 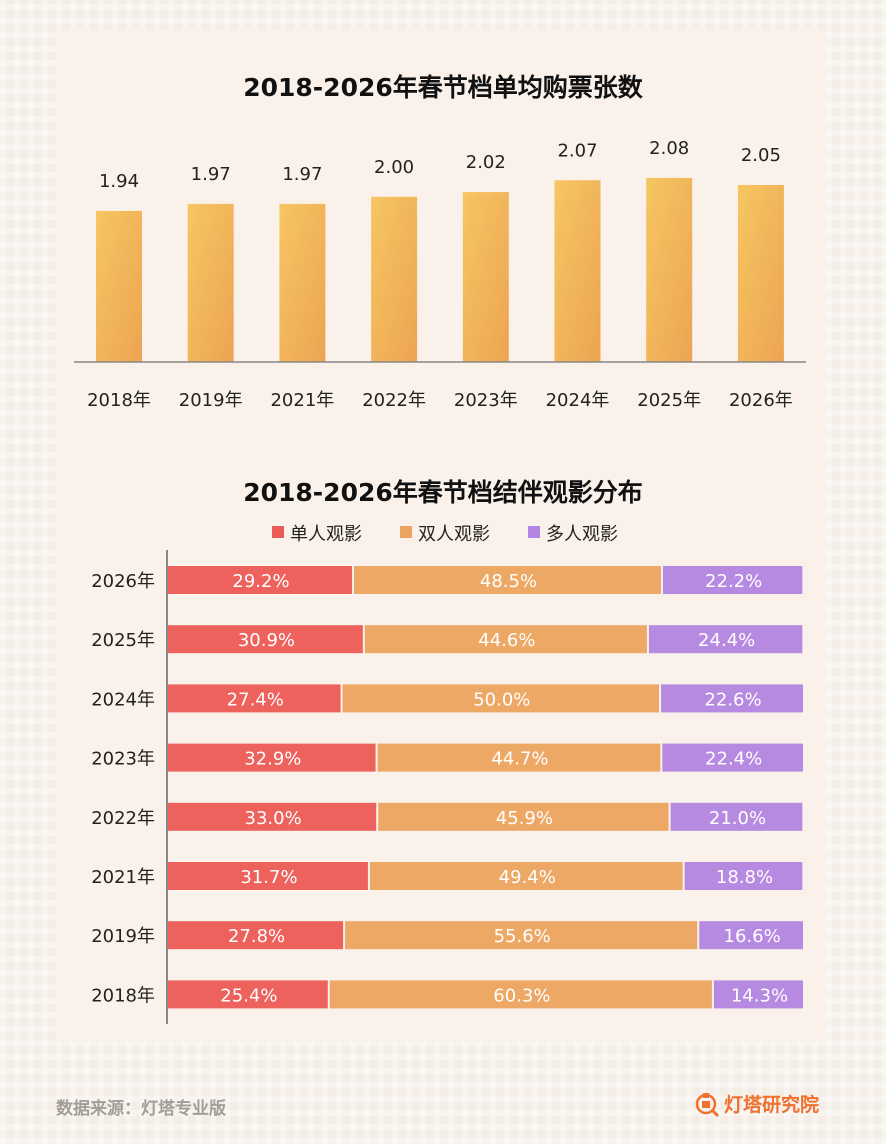 I want to click on segment-label: 44.7%, so click(x=519, y=759).